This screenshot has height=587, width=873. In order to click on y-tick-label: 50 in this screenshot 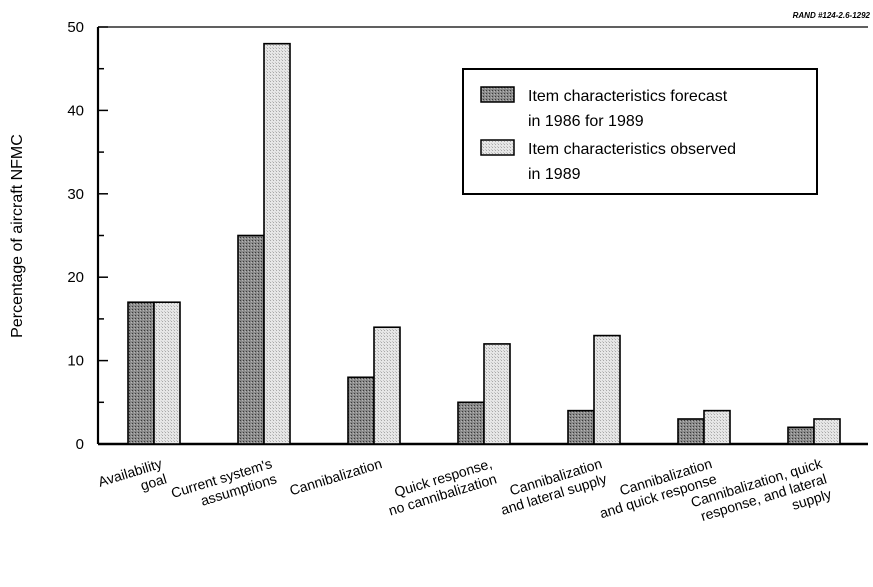, I will do `click(75, 27)`.